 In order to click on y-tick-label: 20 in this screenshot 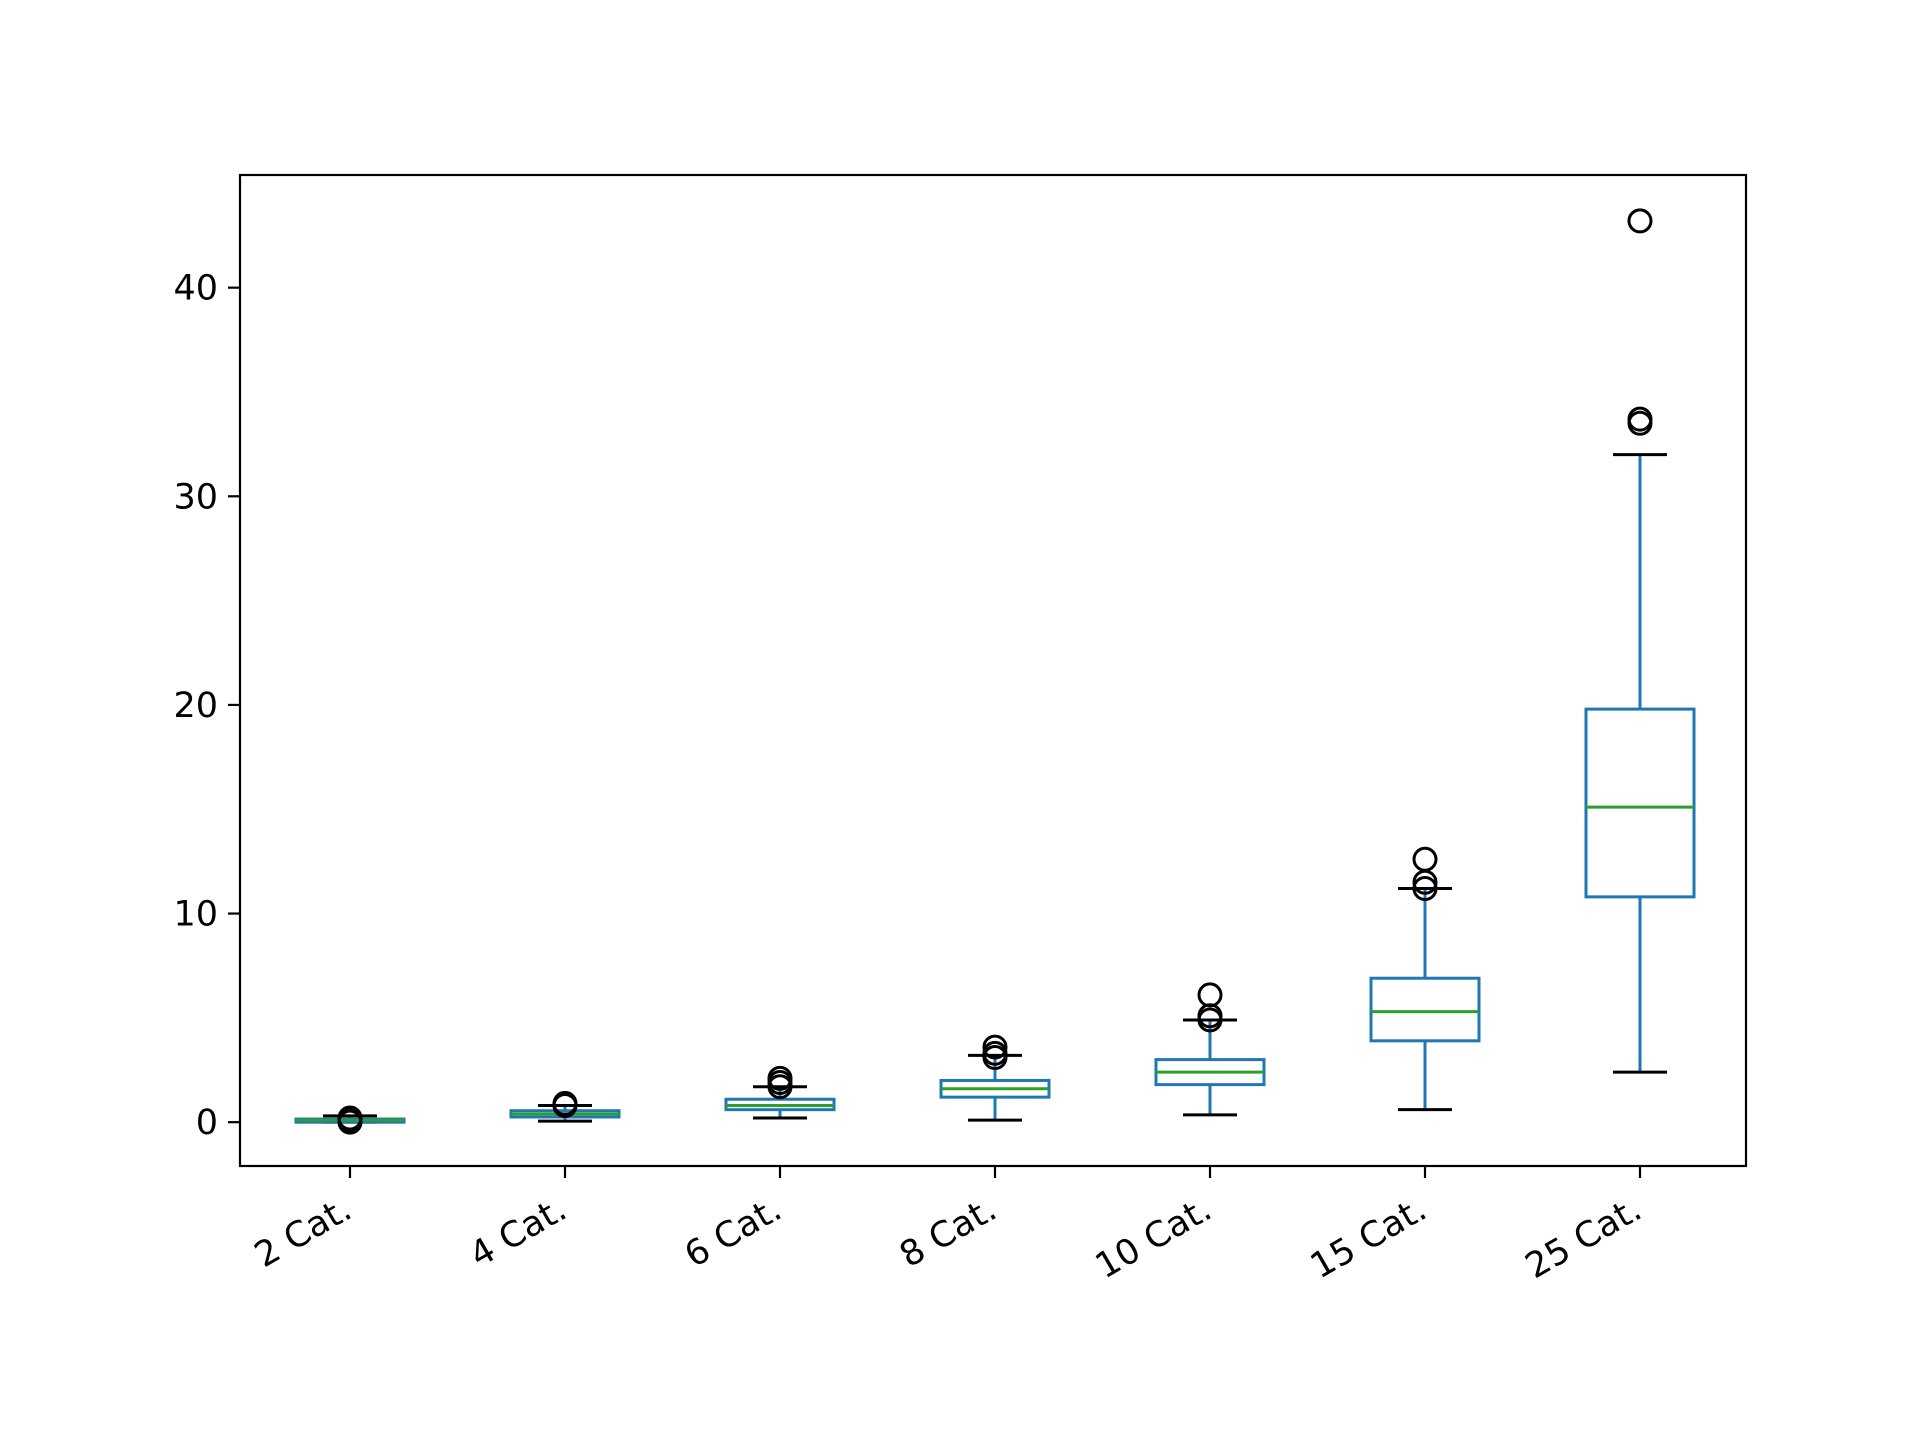, I will do `click(195, 706)`.